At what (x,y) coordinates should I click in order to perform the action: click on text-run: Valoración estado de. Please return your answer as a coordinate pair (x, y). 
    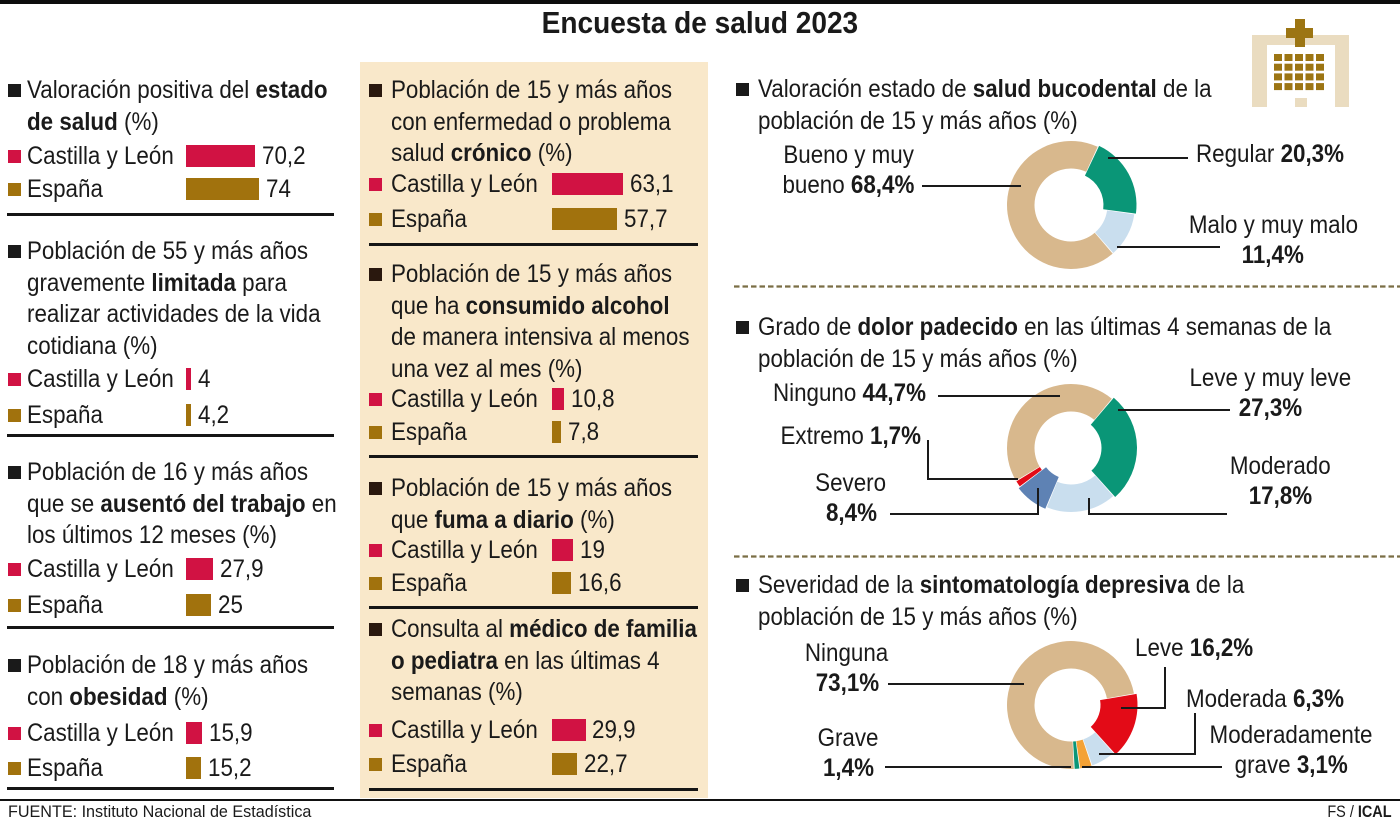
    Looking at the image, I should click on (865, 89).